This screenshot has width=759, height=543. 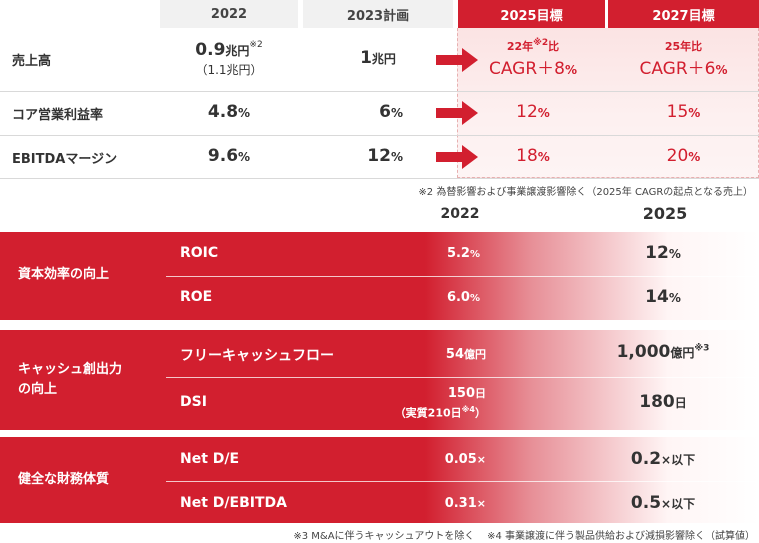 I want to click on value: 0.2, so click(x=646, y=459).